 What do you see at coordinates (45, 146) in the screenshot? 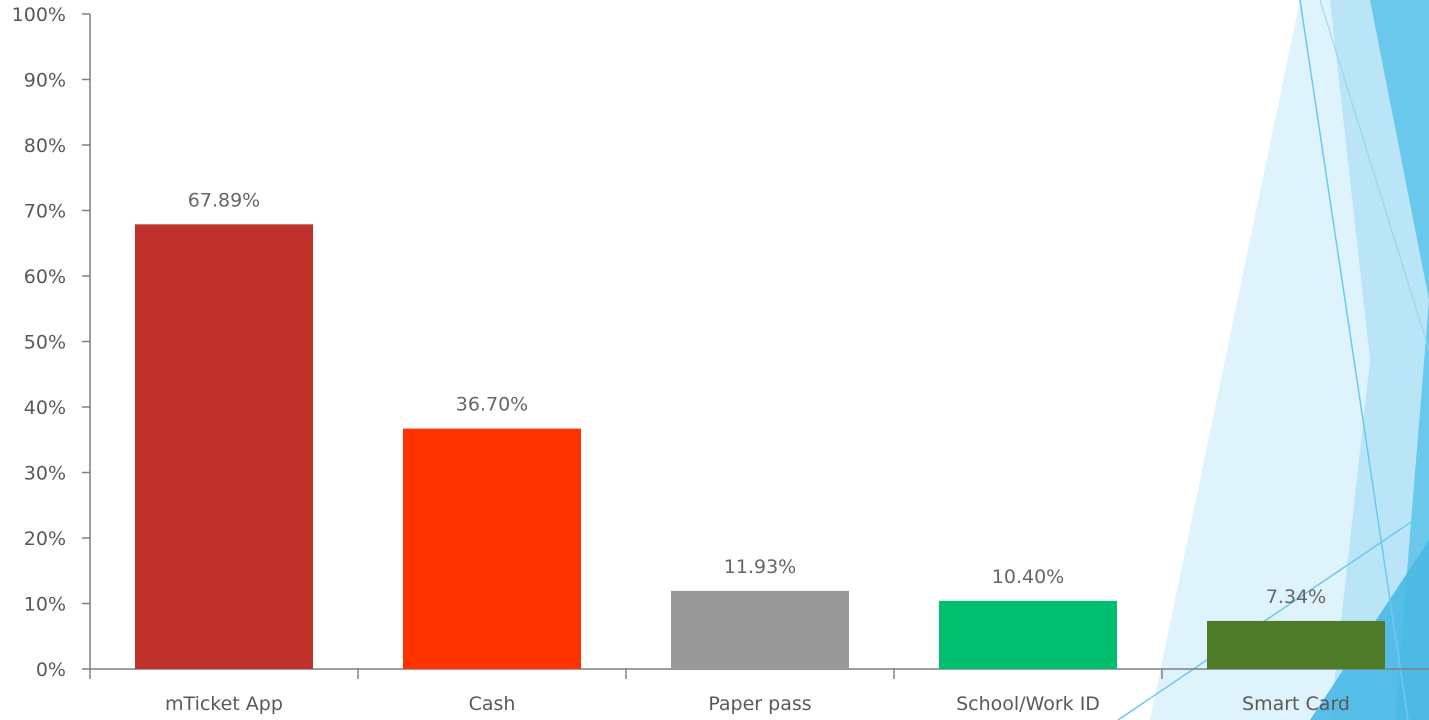
I see `y-tick-label: 80%` at bounding box center [45, 146].